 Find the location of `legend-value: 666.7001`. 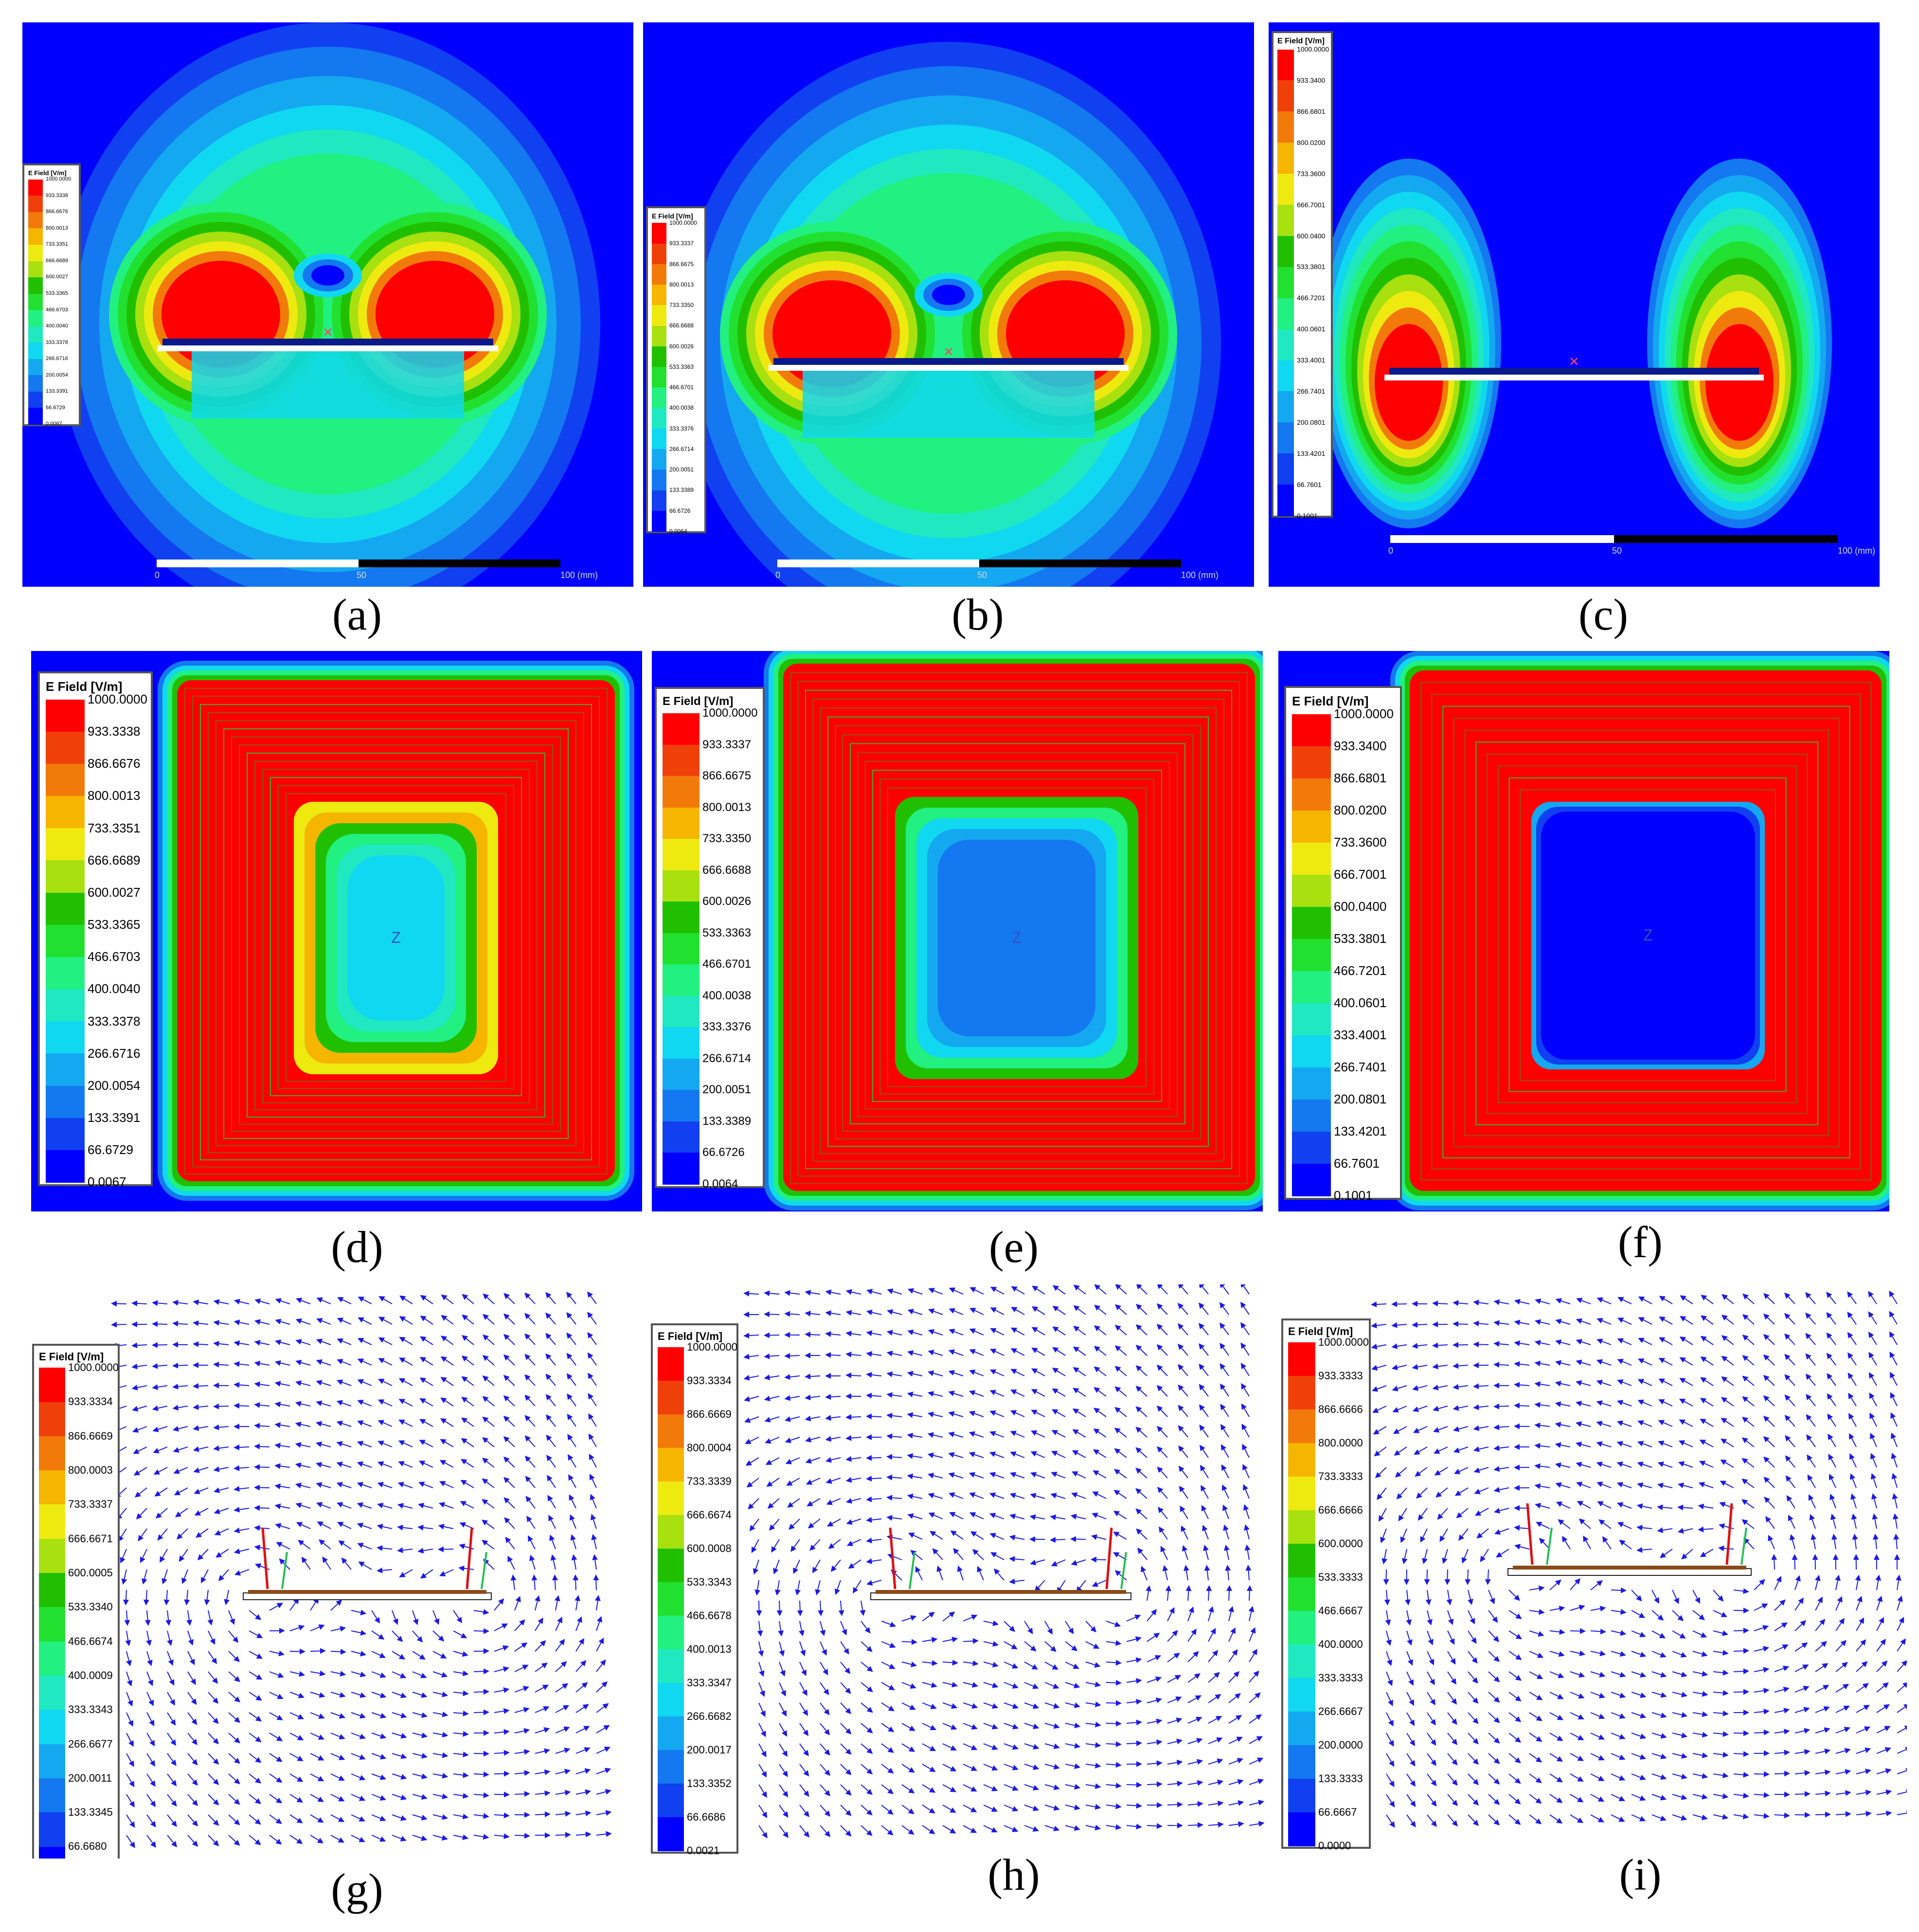

legend-value: 666.7001 is located at coordinates (1360, 874).